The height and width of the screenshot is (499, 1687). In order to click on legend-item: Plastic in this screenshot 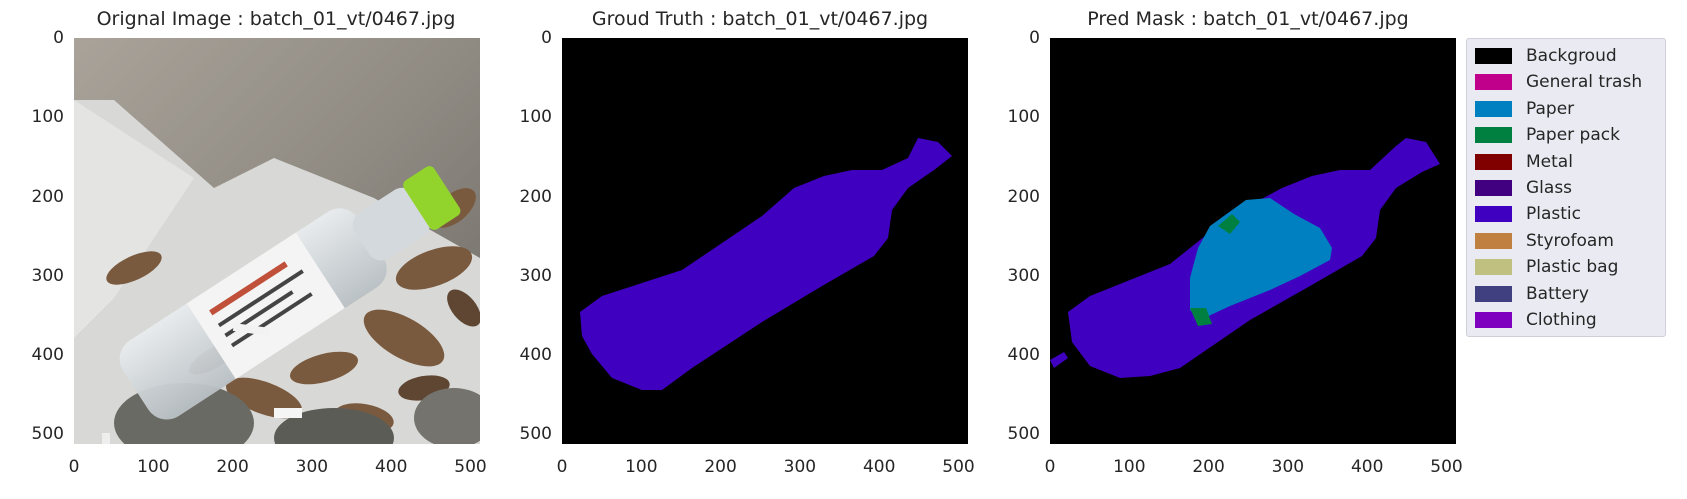, I will do `click(1528, 214)`.